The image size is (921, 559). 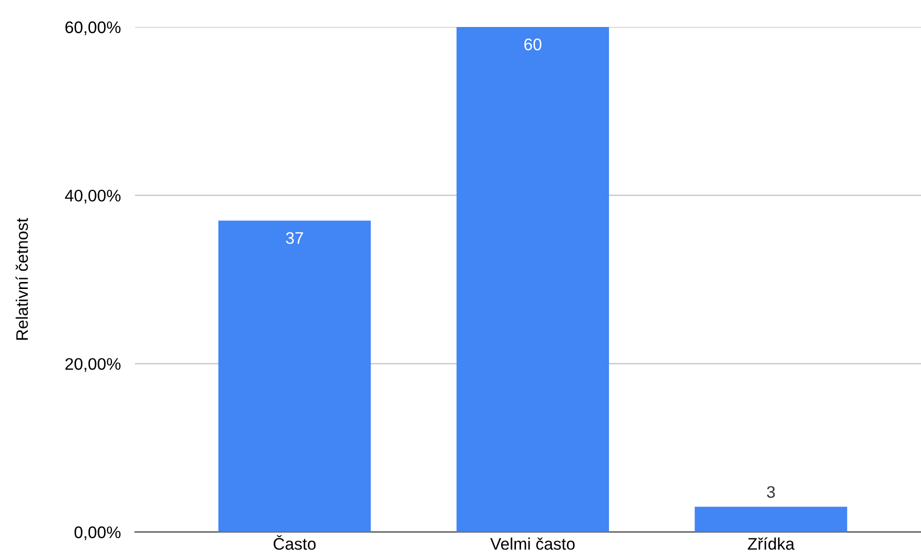 What do you see at coordinates (295, 542) in the screenshot?
I see `x-tick-label: Často` at bounding box center [295, 542].